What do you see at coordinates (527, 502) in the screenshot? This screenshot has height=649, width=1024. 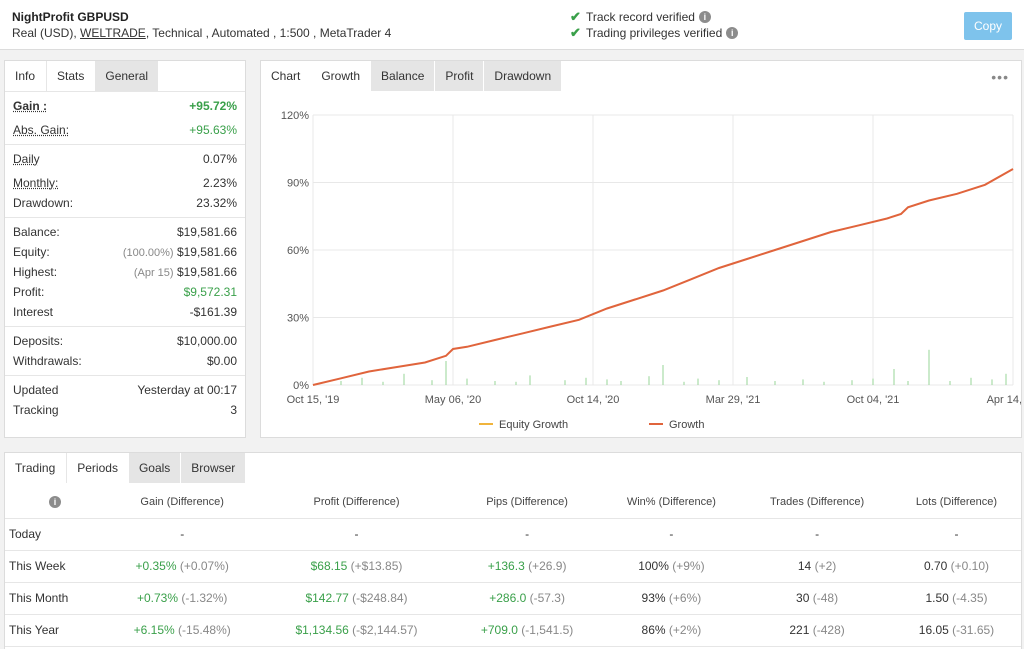 I see `col-header: Pips (Difference)` at bounding box center [527, 502].